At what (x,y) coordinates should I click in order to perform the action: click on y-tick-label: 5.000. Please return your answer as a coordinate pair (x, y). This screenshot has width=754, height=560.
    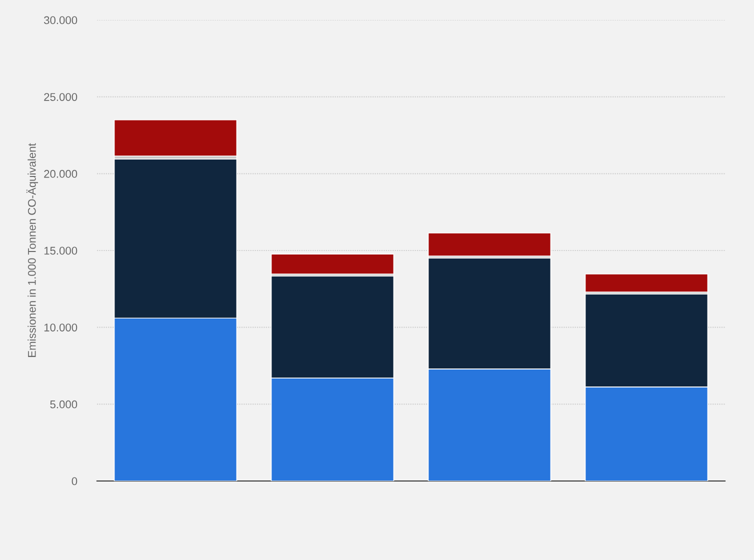
    Looking at the image, I should click on (64, 404).